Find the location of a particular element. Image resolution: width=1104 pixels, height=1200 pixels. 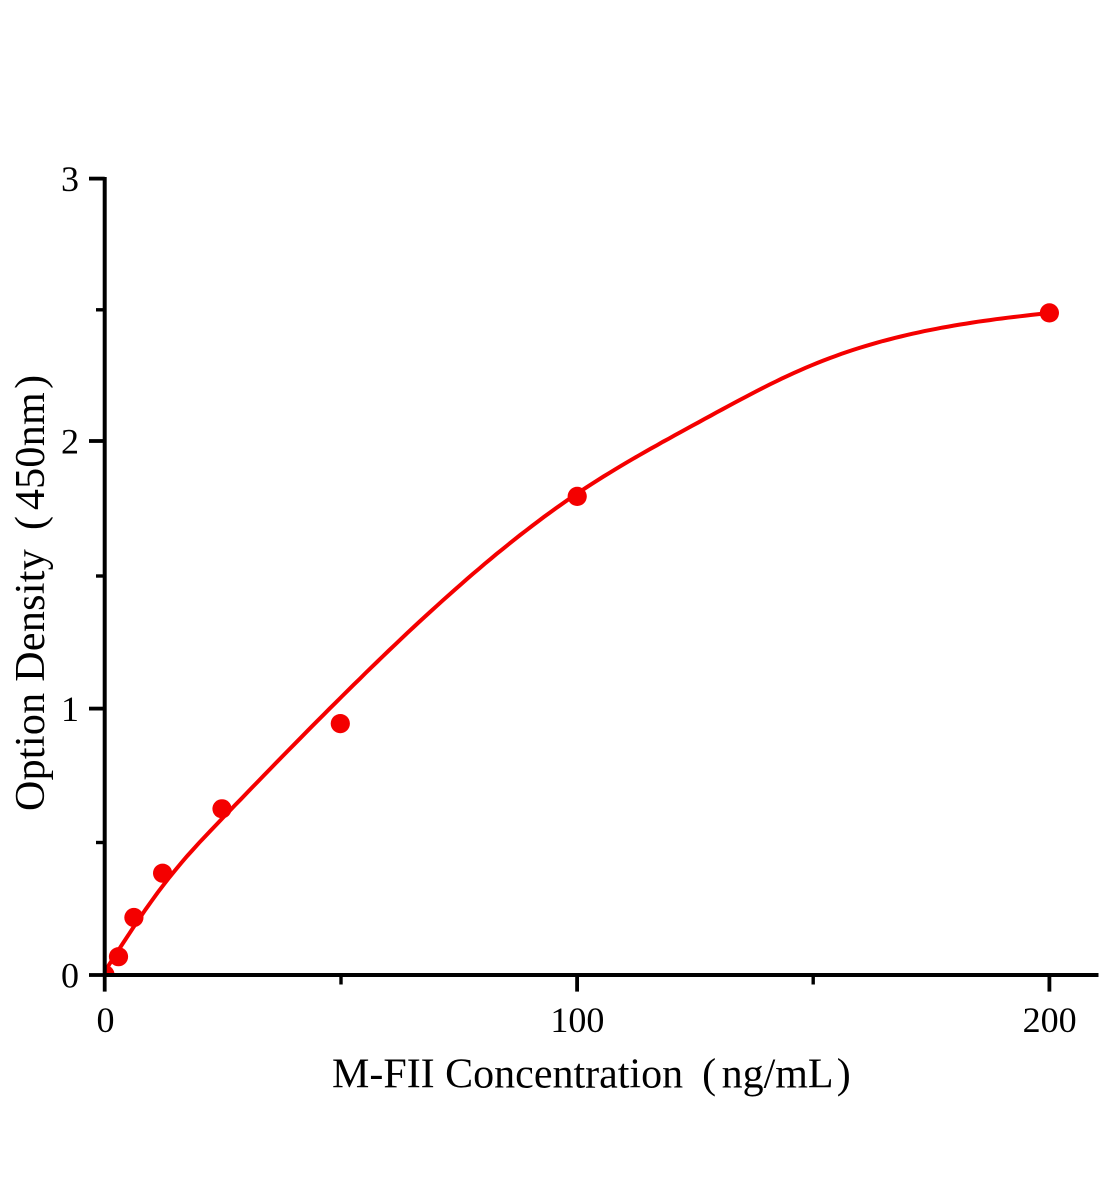

svg-text: 3 is located at coordinates (70, 179).